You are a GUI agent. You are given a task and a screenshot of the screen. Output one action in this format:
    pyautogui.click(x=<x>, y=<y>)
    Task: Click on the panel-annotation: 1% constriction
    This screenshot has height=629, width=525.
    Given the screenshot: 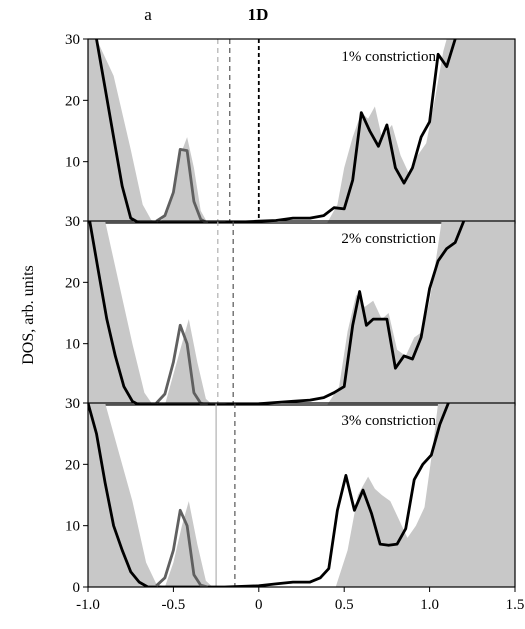 What is the action you would take?
    pyautogui.click(x=388, y=57)
    